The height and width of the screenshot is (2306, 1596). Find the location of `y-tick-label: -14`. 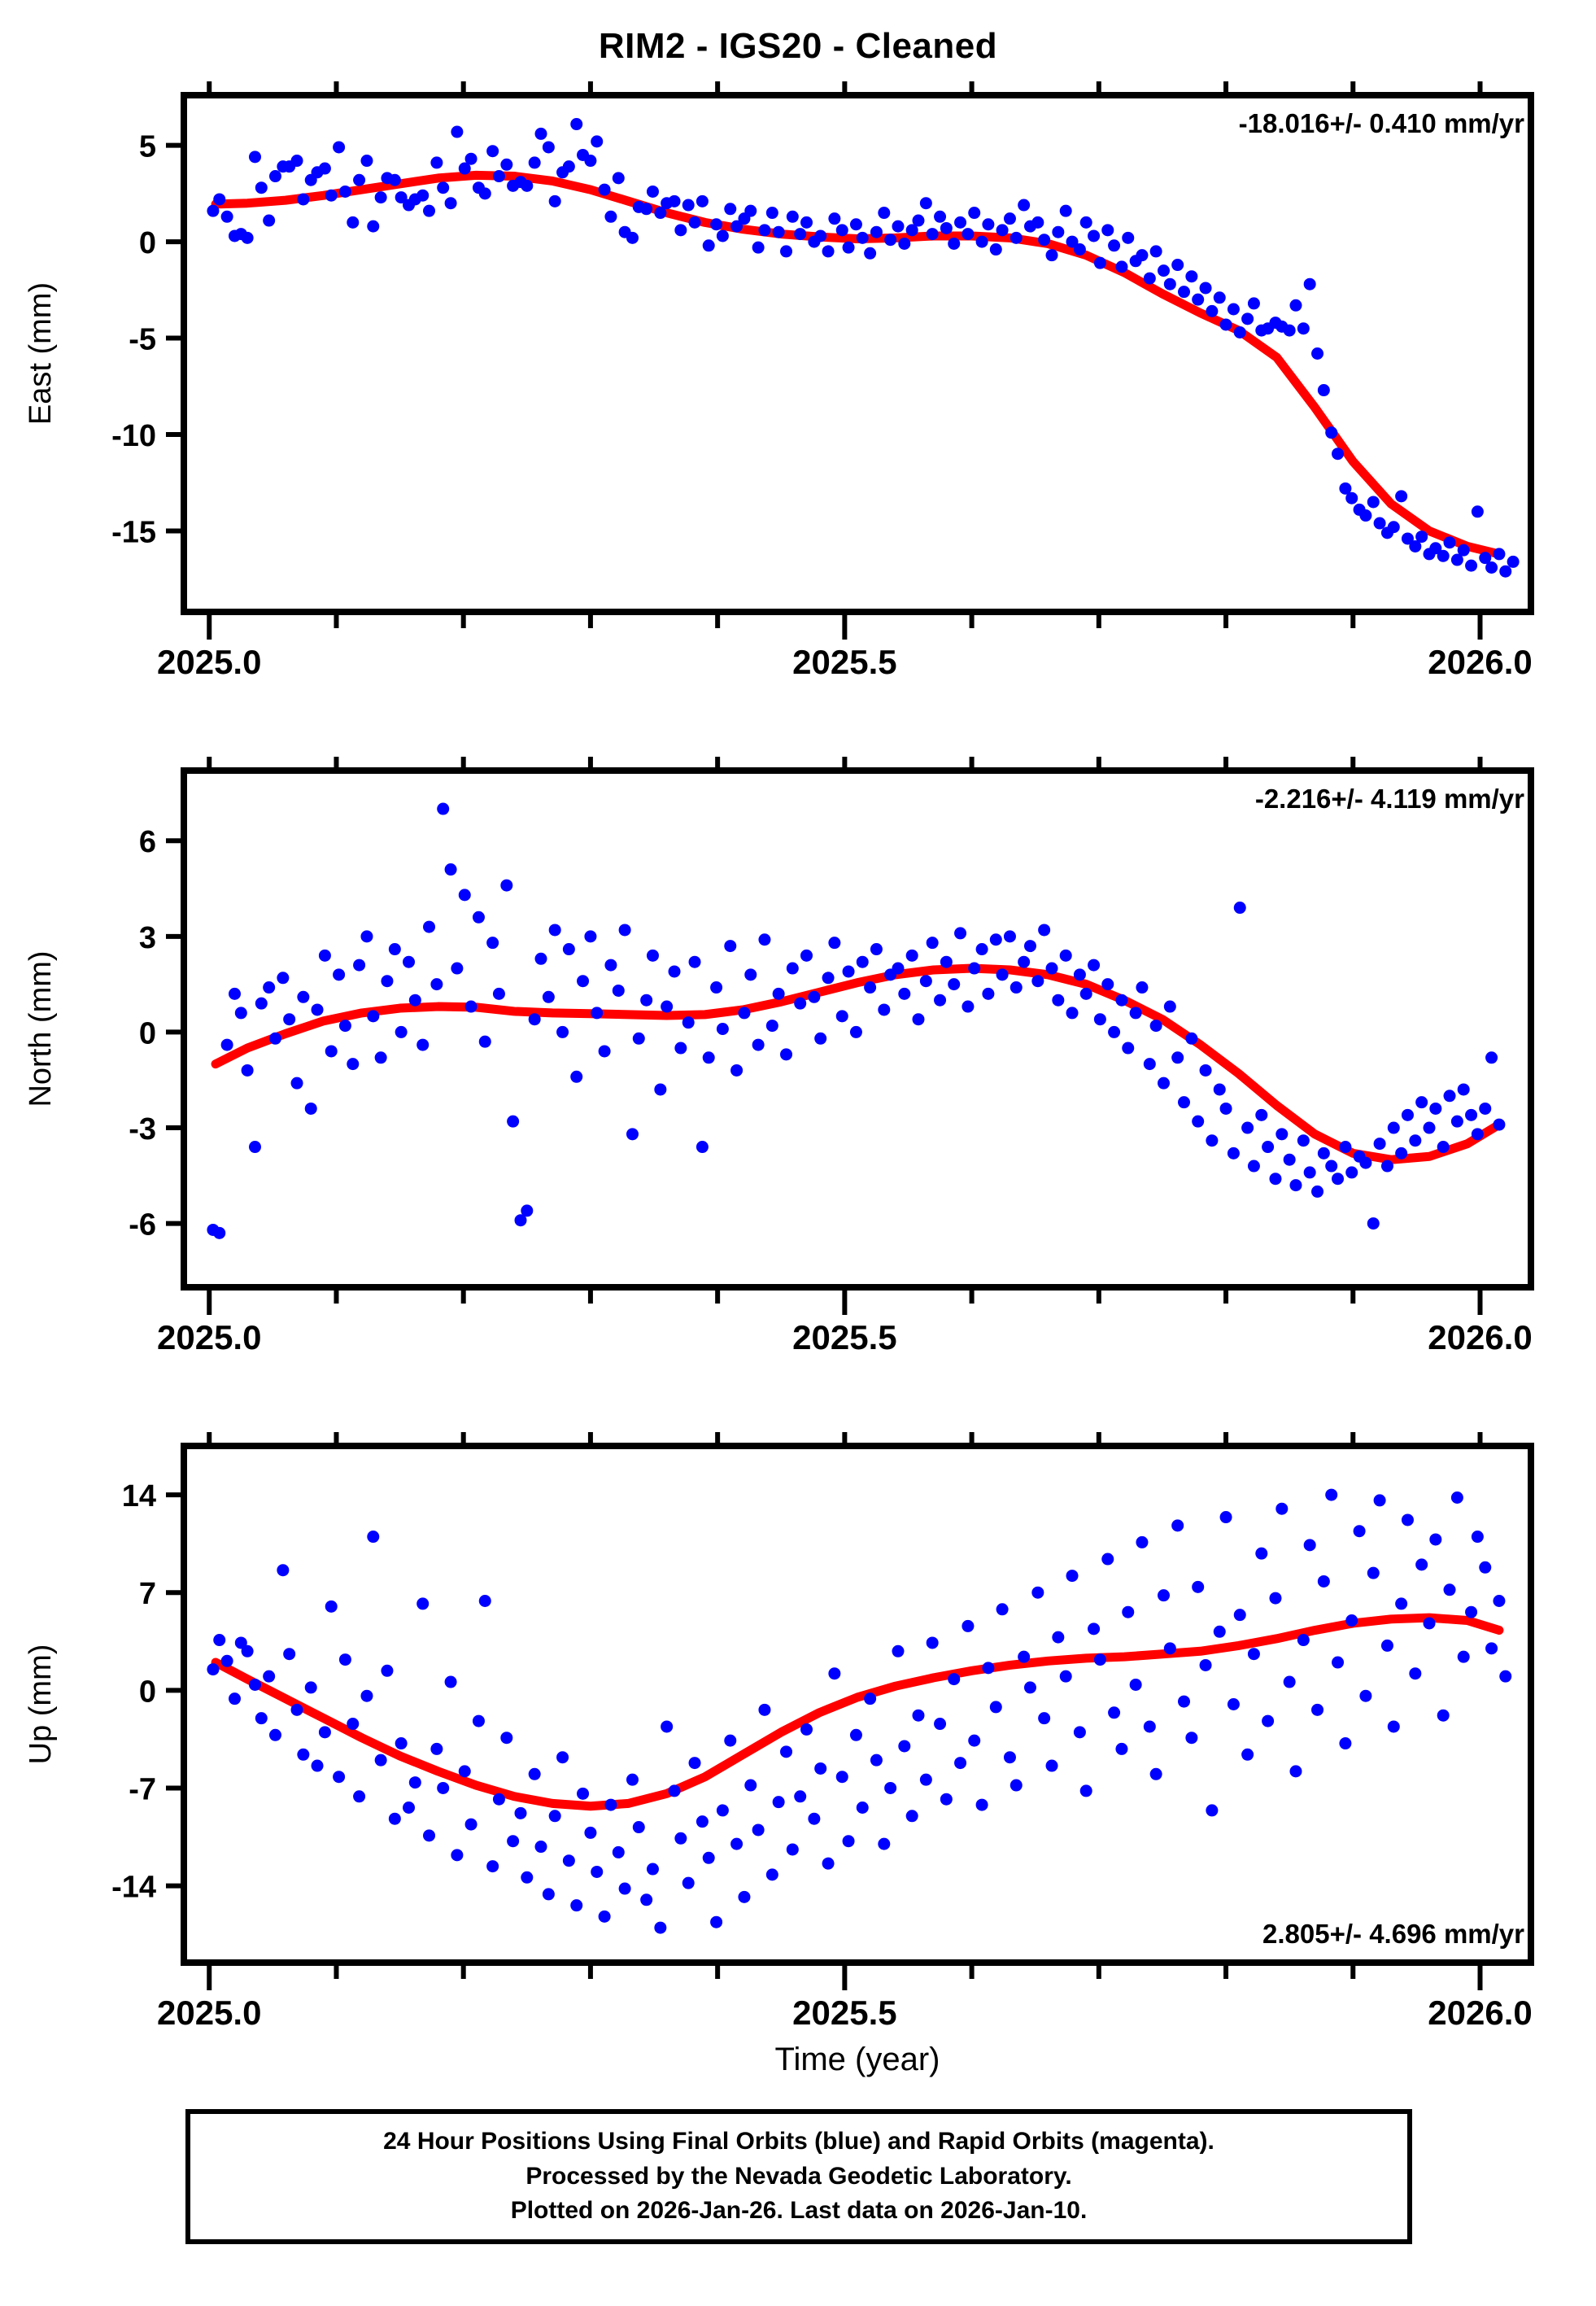

y-tick-label: -14 is located at coordinates (133, 1888).